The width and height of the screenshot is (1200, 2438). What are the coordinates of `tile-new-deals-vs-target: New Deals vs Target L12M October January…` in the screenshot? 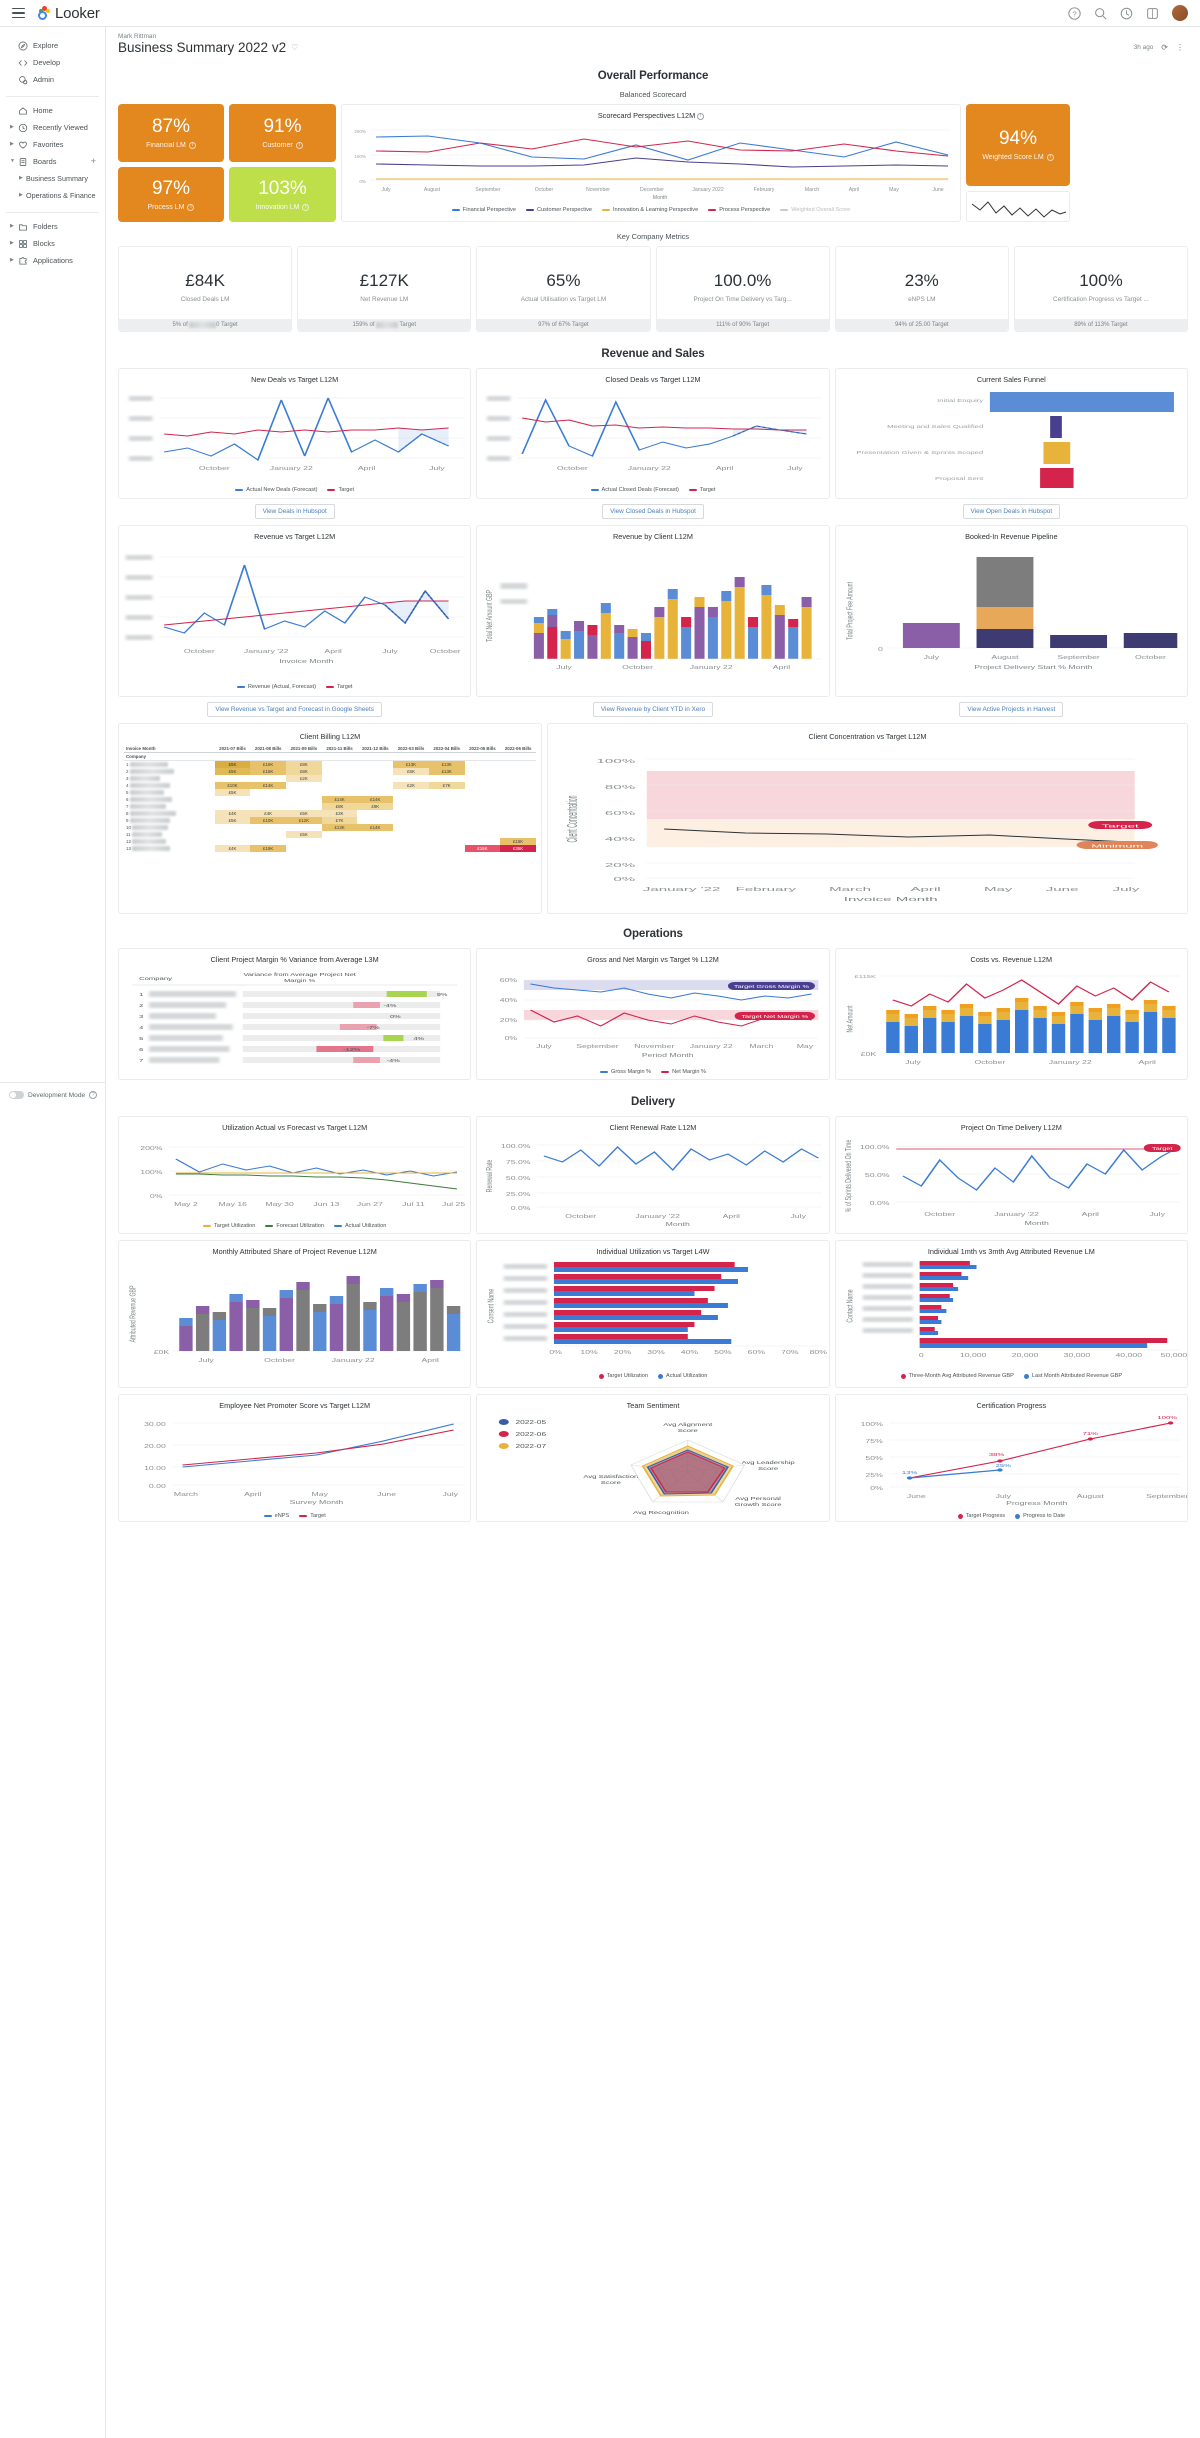 It's located at (295, 433).